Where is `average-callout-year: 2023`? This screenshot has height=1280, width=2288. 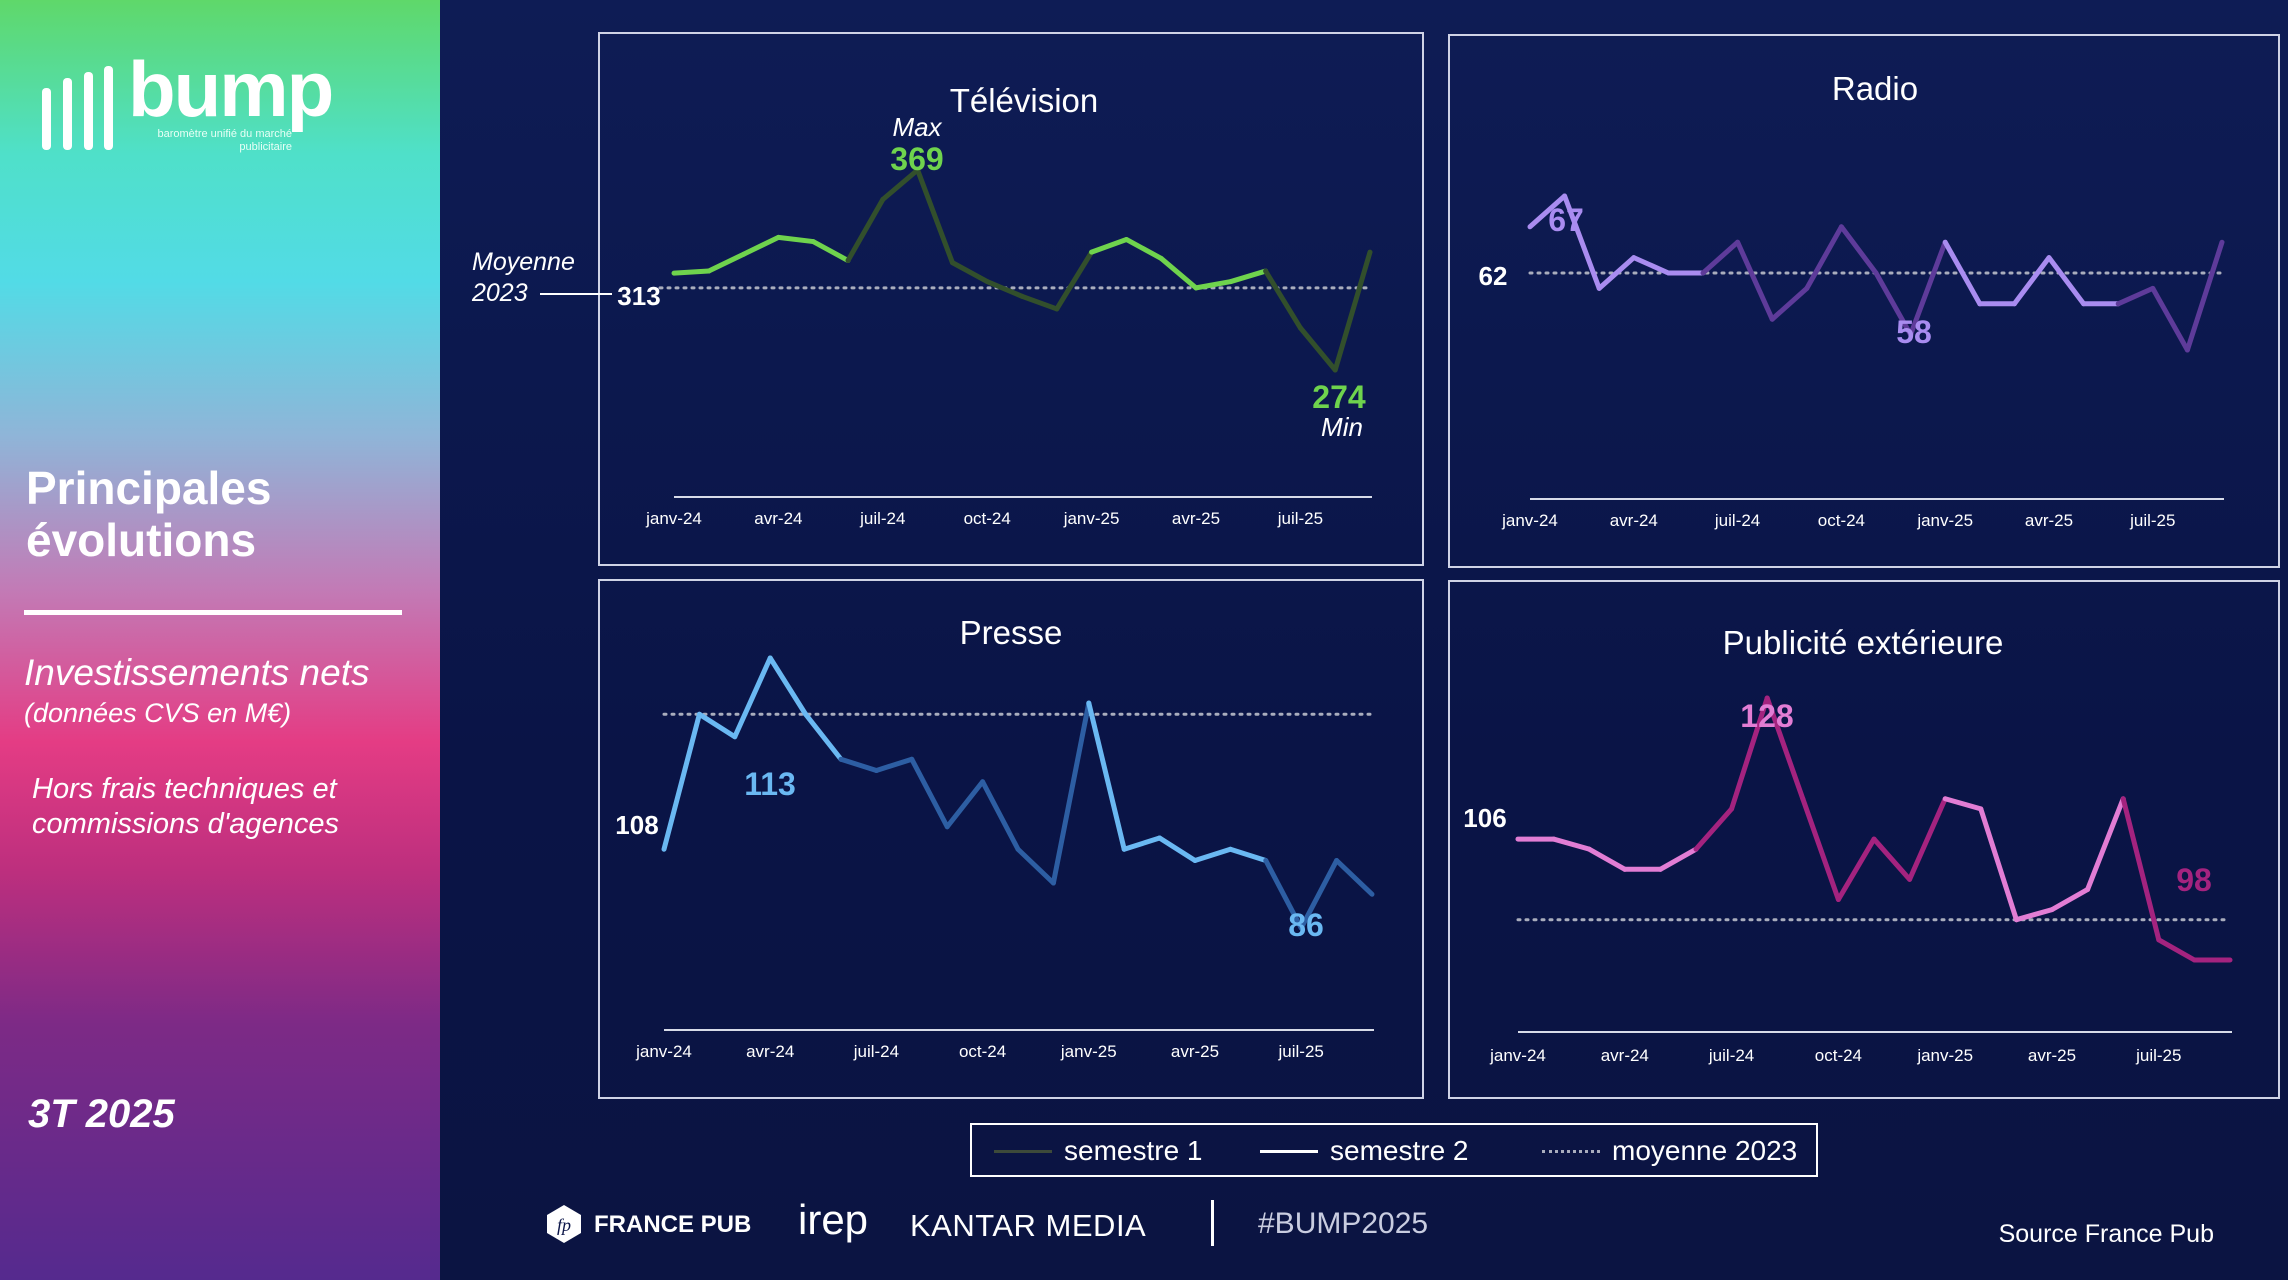
average-callout-year: 2023 is located at coordinates (499, 293).